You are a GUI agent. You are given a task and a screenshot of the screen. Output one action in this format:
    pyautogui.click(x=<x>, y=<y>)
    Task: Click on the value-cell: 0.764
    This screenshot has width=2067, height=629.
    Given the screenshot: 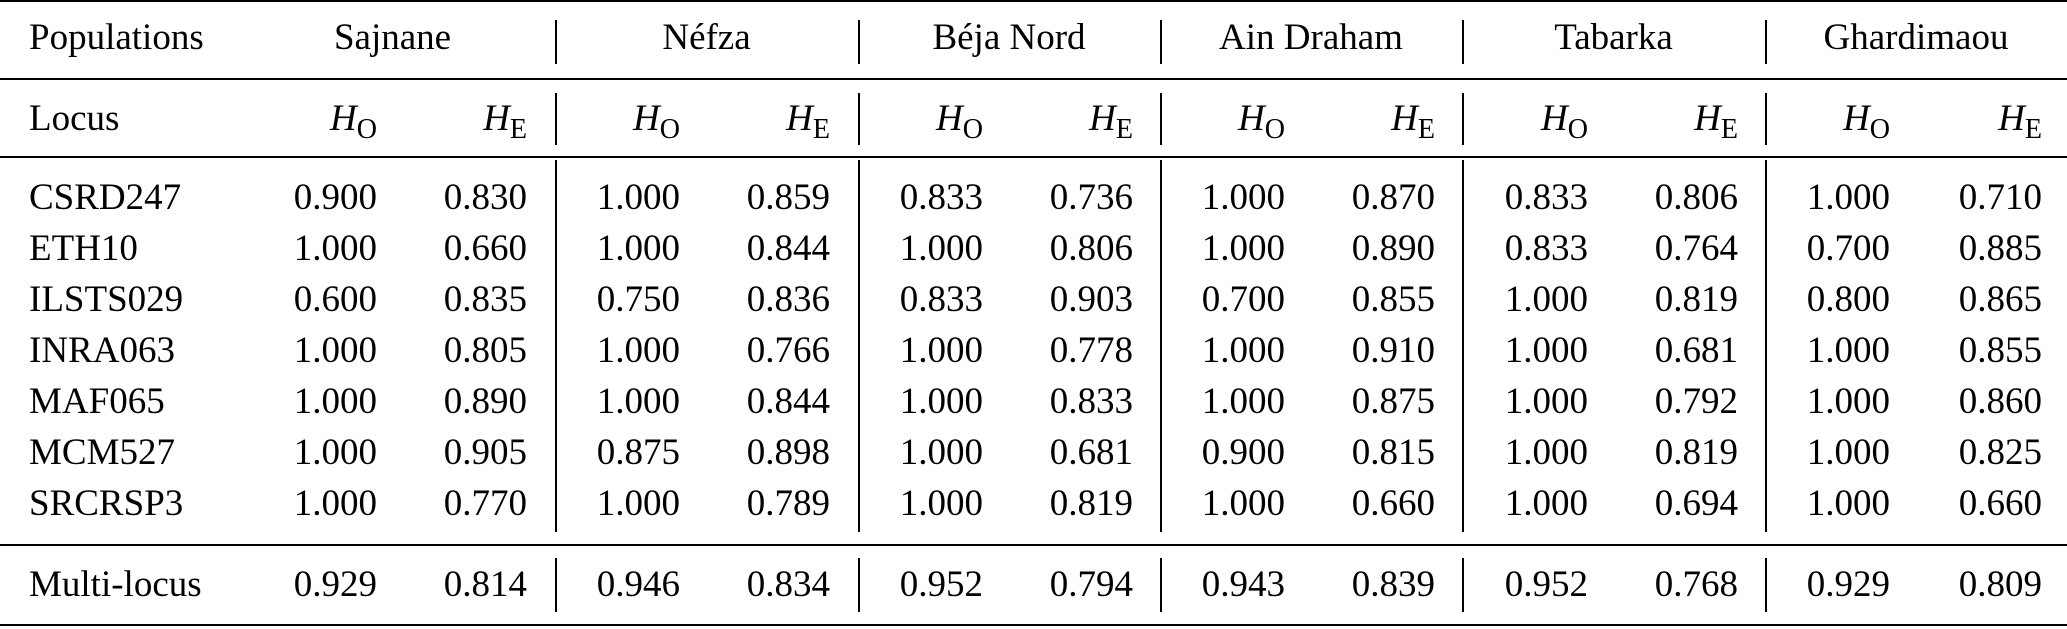 What is the action you would take?
    pyautogui.click(x=1696, y=248)
    